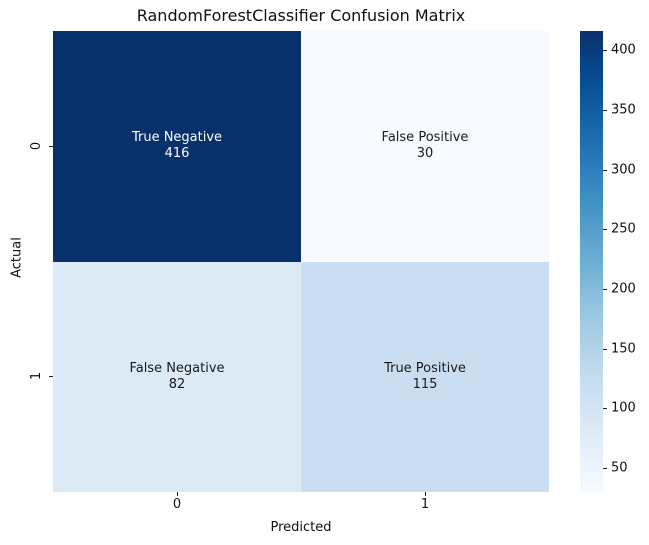 The image size is (649, 545). What do you see at coordinates (425, 154) in the screenshot?
I see `cell-value: 30` at bounding box center [425, 154].